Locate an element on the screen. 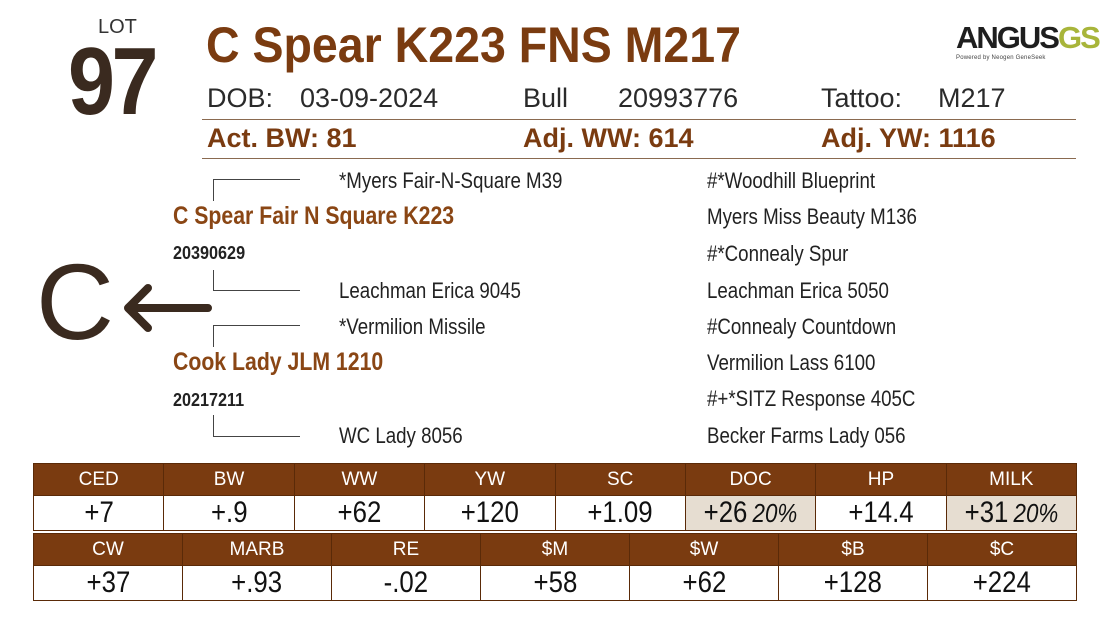  divider-bottom is located at coordinates (639, 158).